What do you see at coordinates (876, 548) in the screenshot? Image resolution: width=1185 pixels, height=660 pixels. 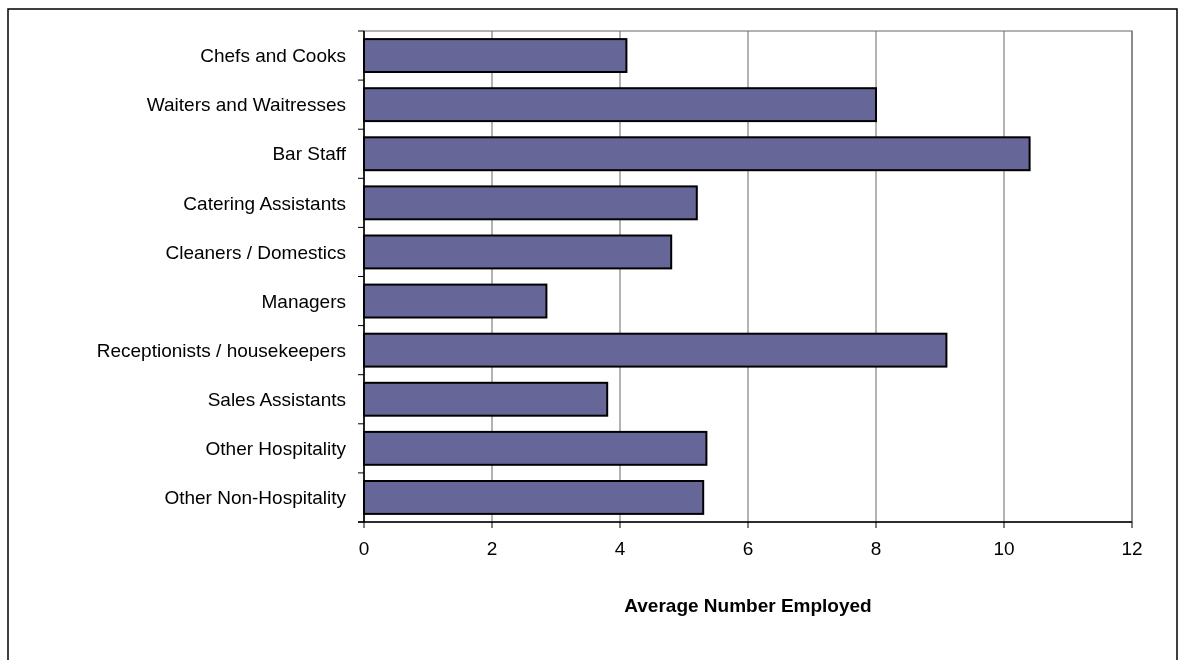 I see `x-tick-label: 8` at bounding box center [876, 548].